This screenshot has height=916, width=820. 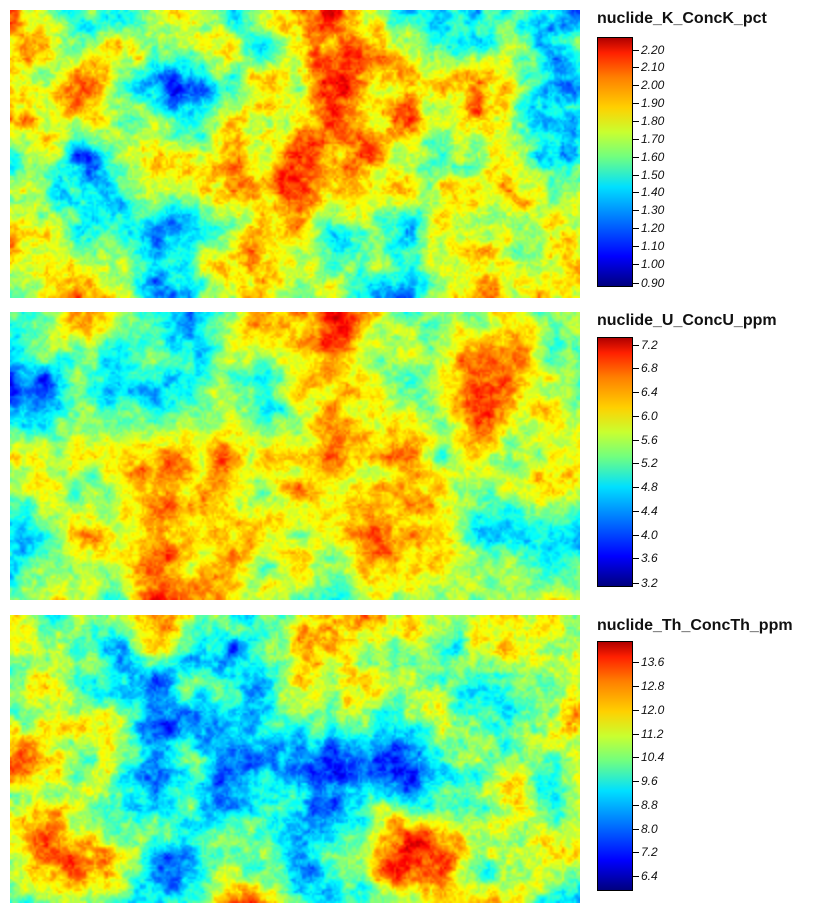 I want to click on colorbar-tick-label: 1.30, so click(x=653, y=210).